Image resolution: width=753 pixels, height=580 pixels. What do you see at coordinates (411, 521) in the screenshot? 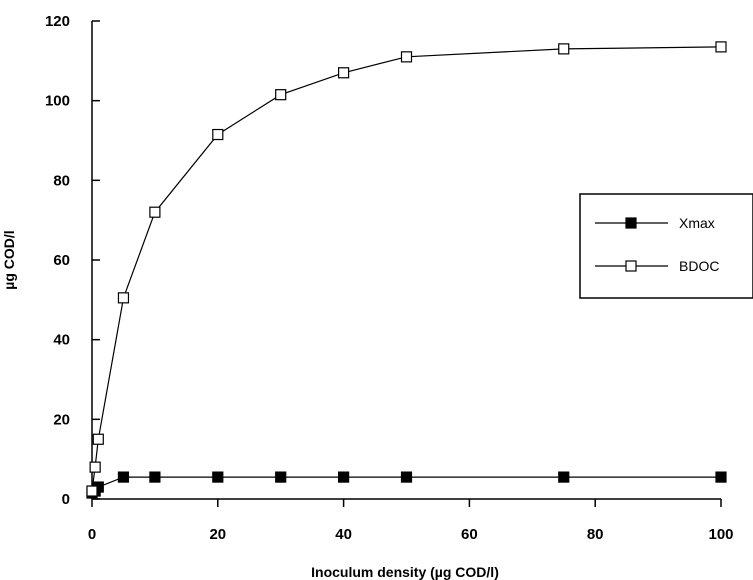
I see `x-axis-ticks: 0 20 40 60 80 100` at bounding box center [411, 521].